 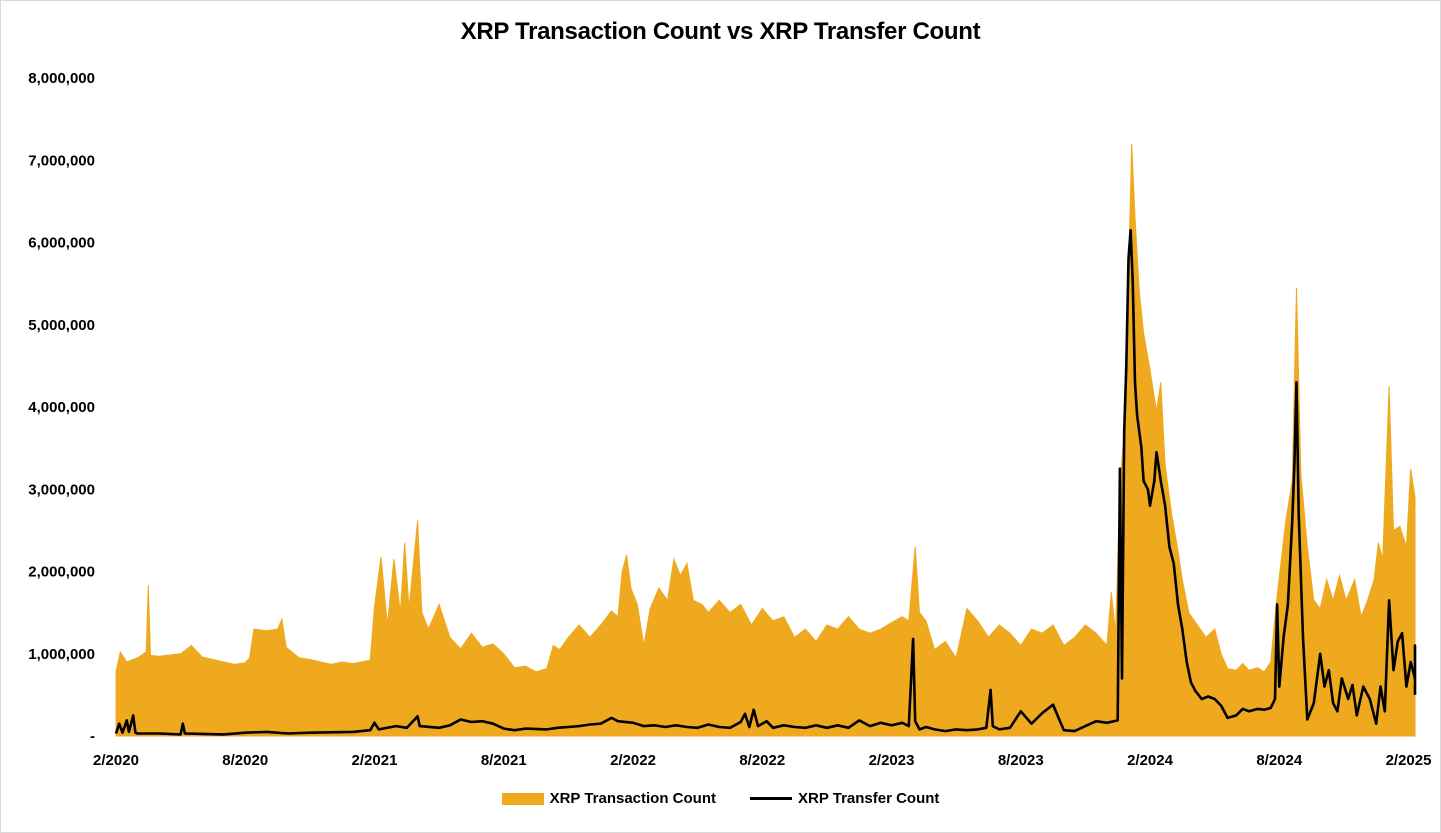 What do you see at coordinates (61, 78) in the screenshot?
I see `y-tick-label: 8,000,000` at bounding box center [61, 78].